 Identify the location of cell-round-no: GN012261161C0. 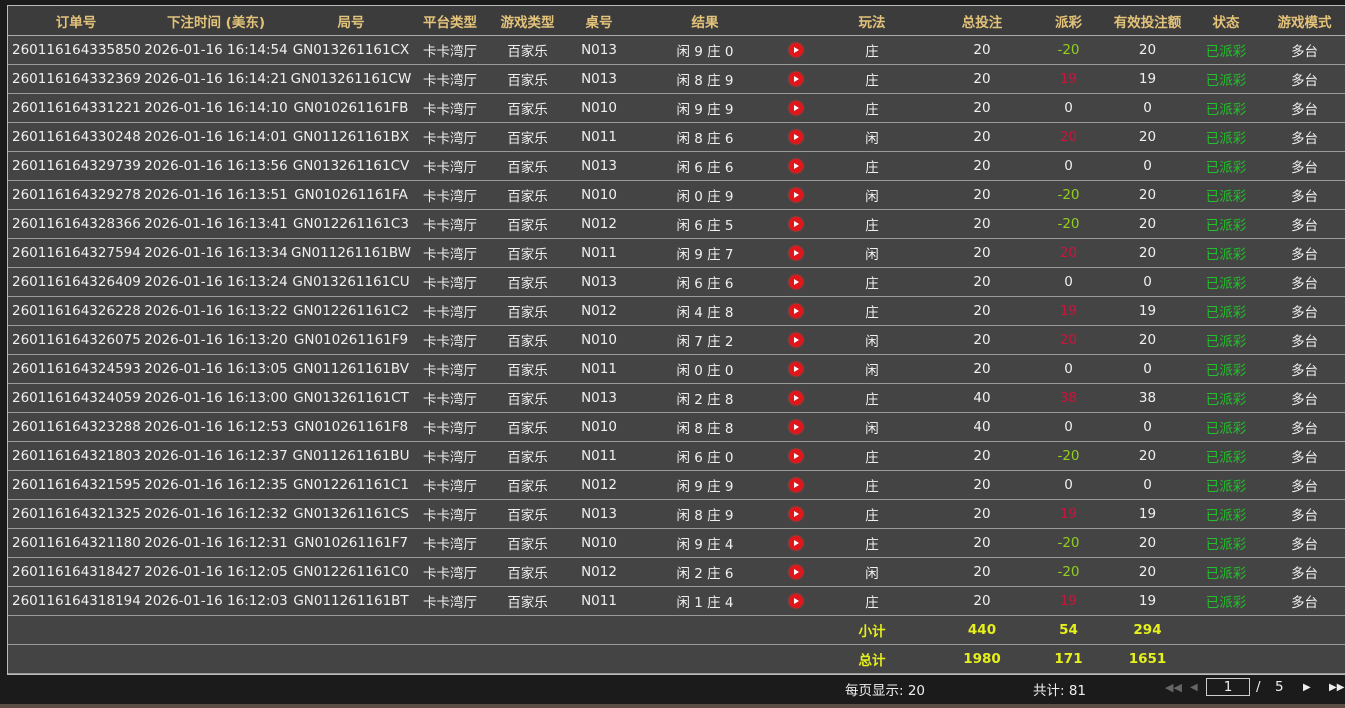
(351, 572).